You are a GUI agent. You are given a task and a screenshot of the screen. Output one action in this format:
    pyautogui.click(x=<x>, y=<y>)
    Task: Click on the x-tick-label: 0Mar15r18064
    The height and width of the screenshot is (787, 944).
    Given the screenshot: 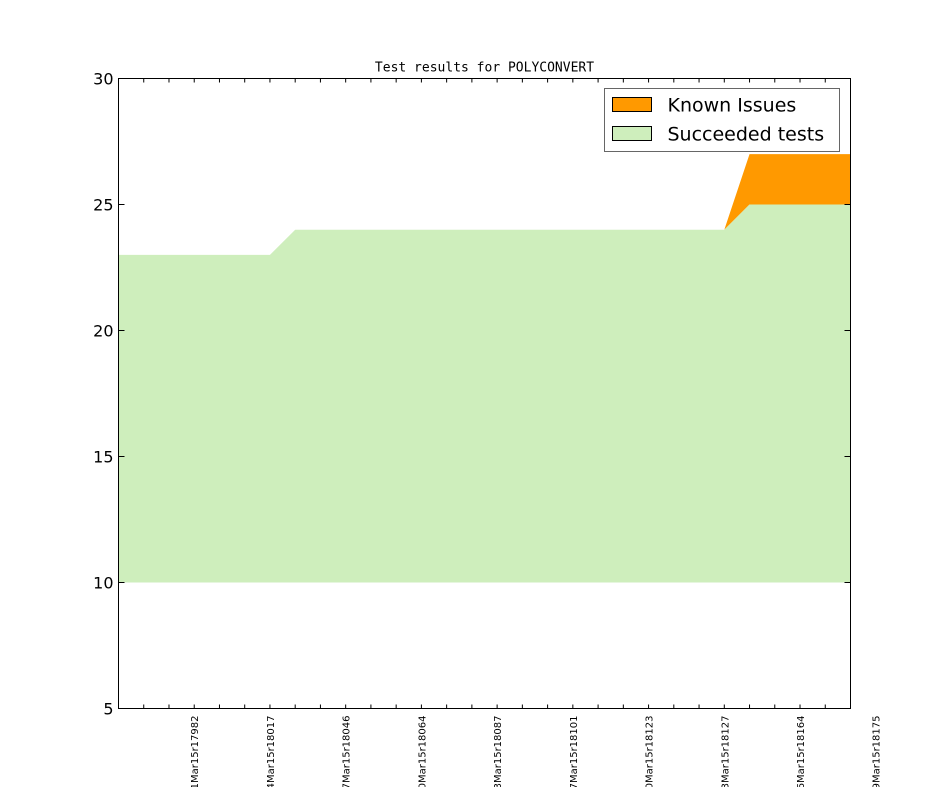 What is the action you would take?
    pyautogui.click(x=422, y=751)
    